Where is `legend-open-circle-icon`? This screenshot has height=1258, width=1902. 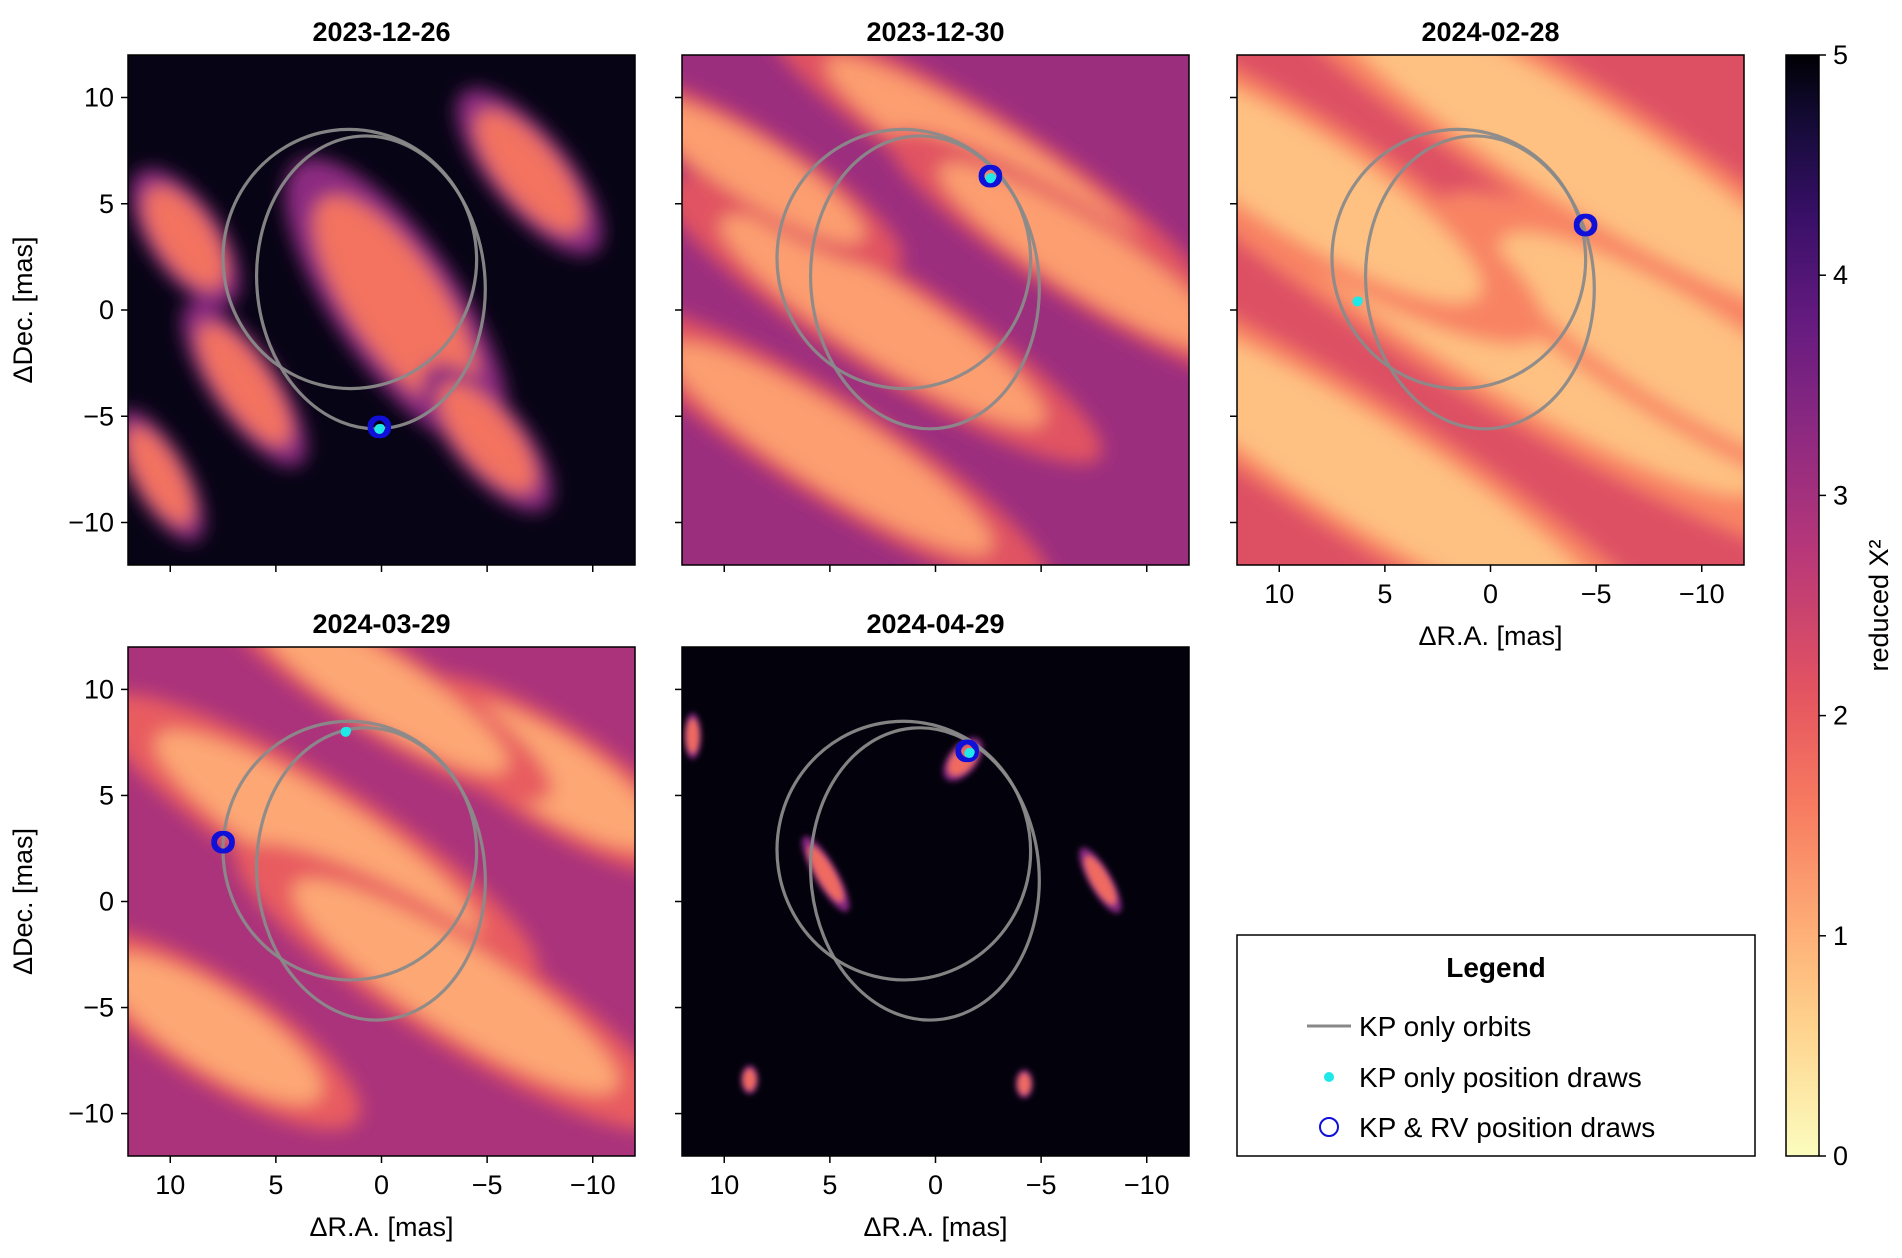 legend-open-circle-icon is located at coordinates (1329, 1127).